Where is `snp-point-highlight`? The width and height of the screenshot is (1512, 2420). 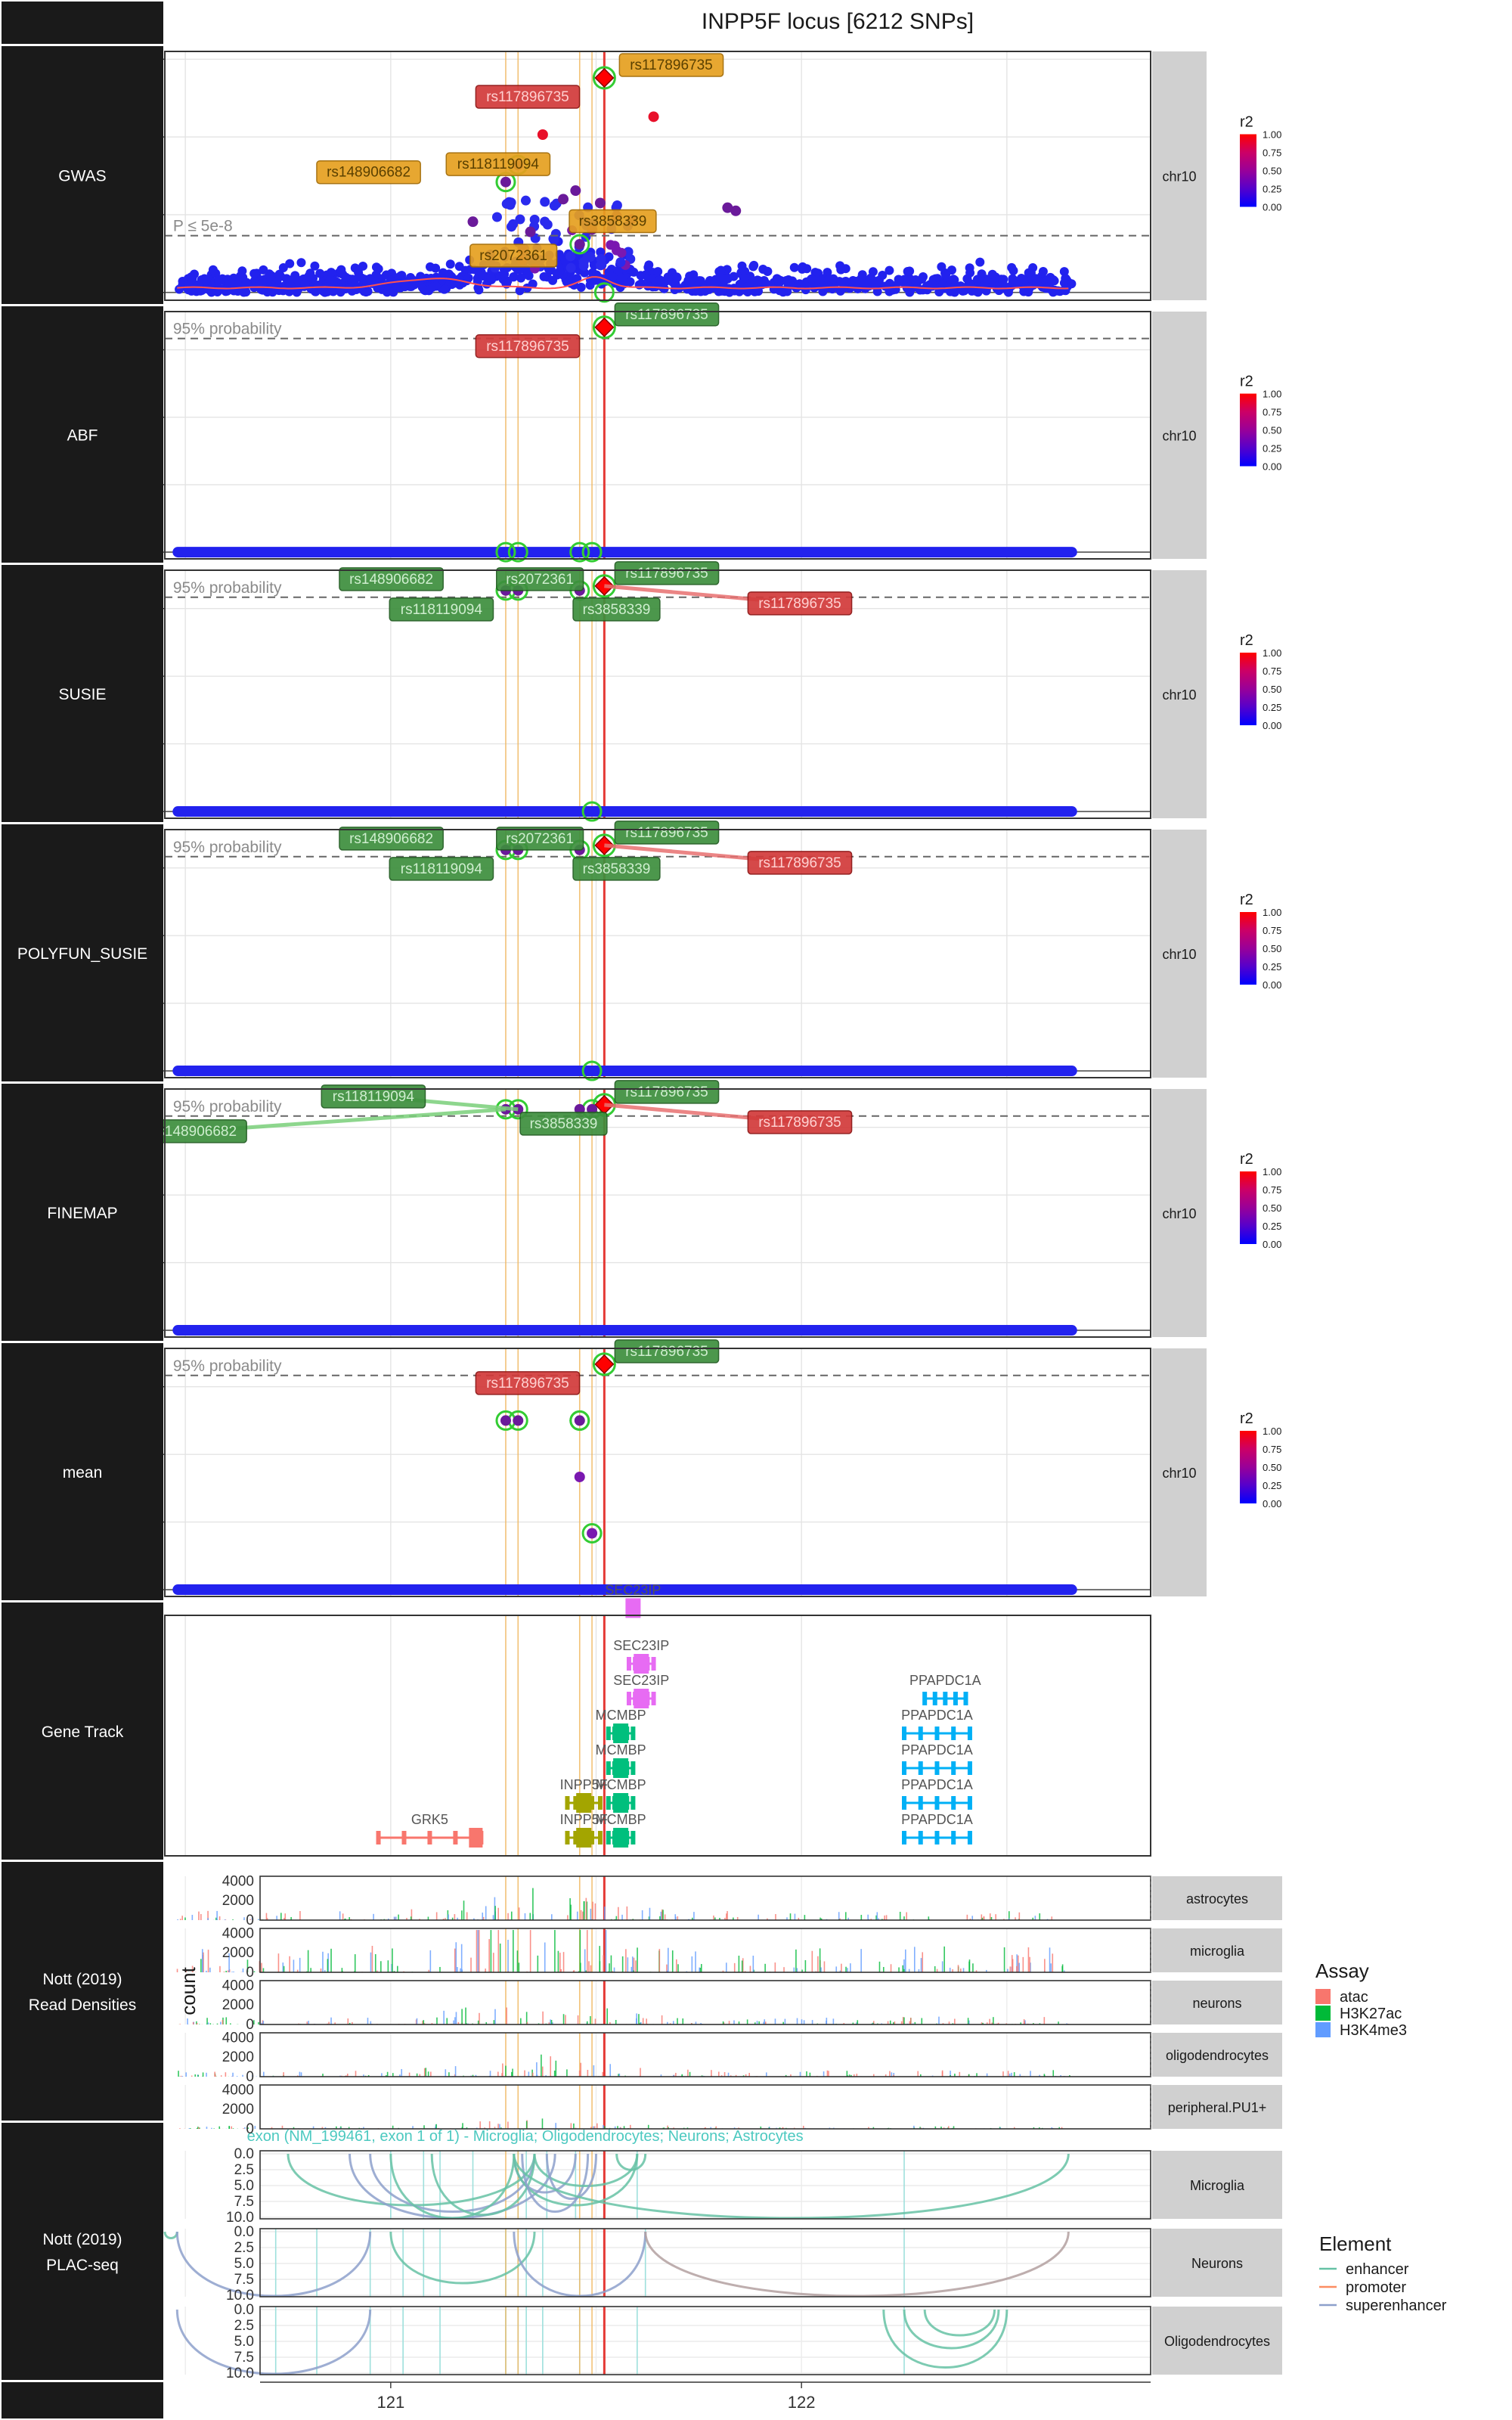
snp-point-highlight is located at coordinates (505, 182).